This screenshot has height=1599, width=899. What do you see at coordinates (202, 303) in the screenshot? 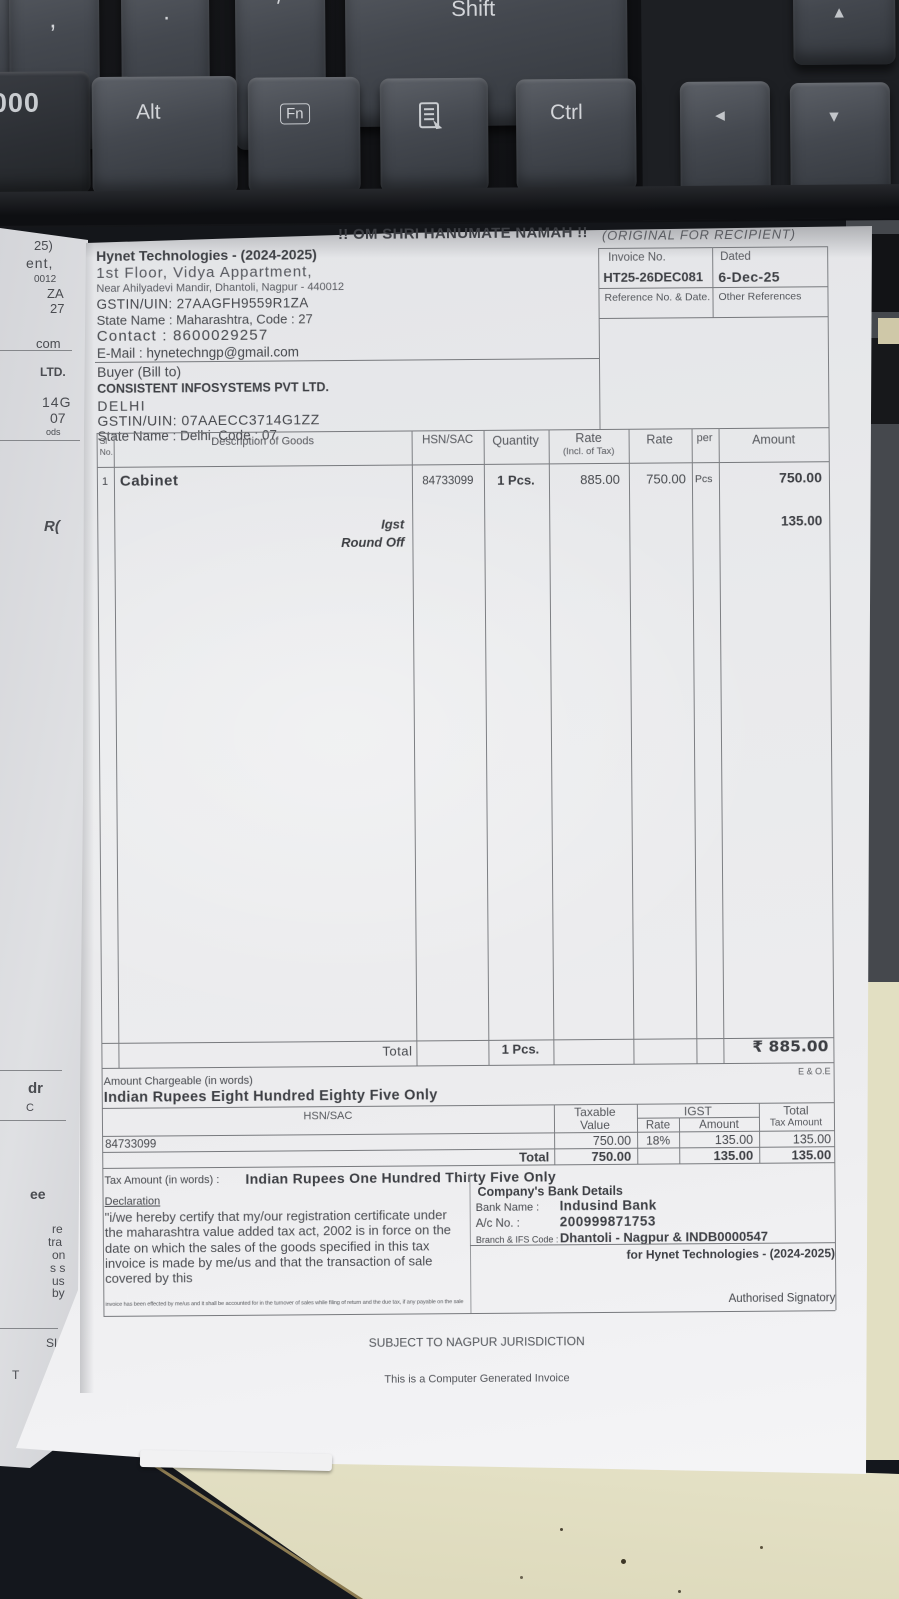
I see `seller-gstin: GSTIN/UIN: 27AAGFH9559R1ZA` at bounding box center [202, 303].